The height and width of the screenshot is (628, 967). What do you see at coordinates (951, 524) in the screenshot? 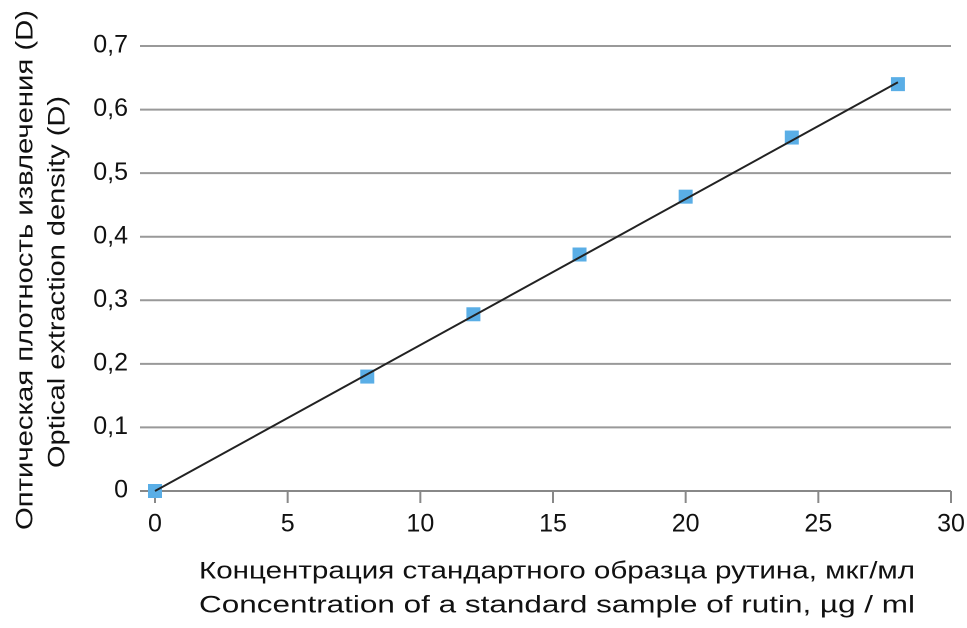
I see `x-tick-label: 30` at bounding box center [951, 524].